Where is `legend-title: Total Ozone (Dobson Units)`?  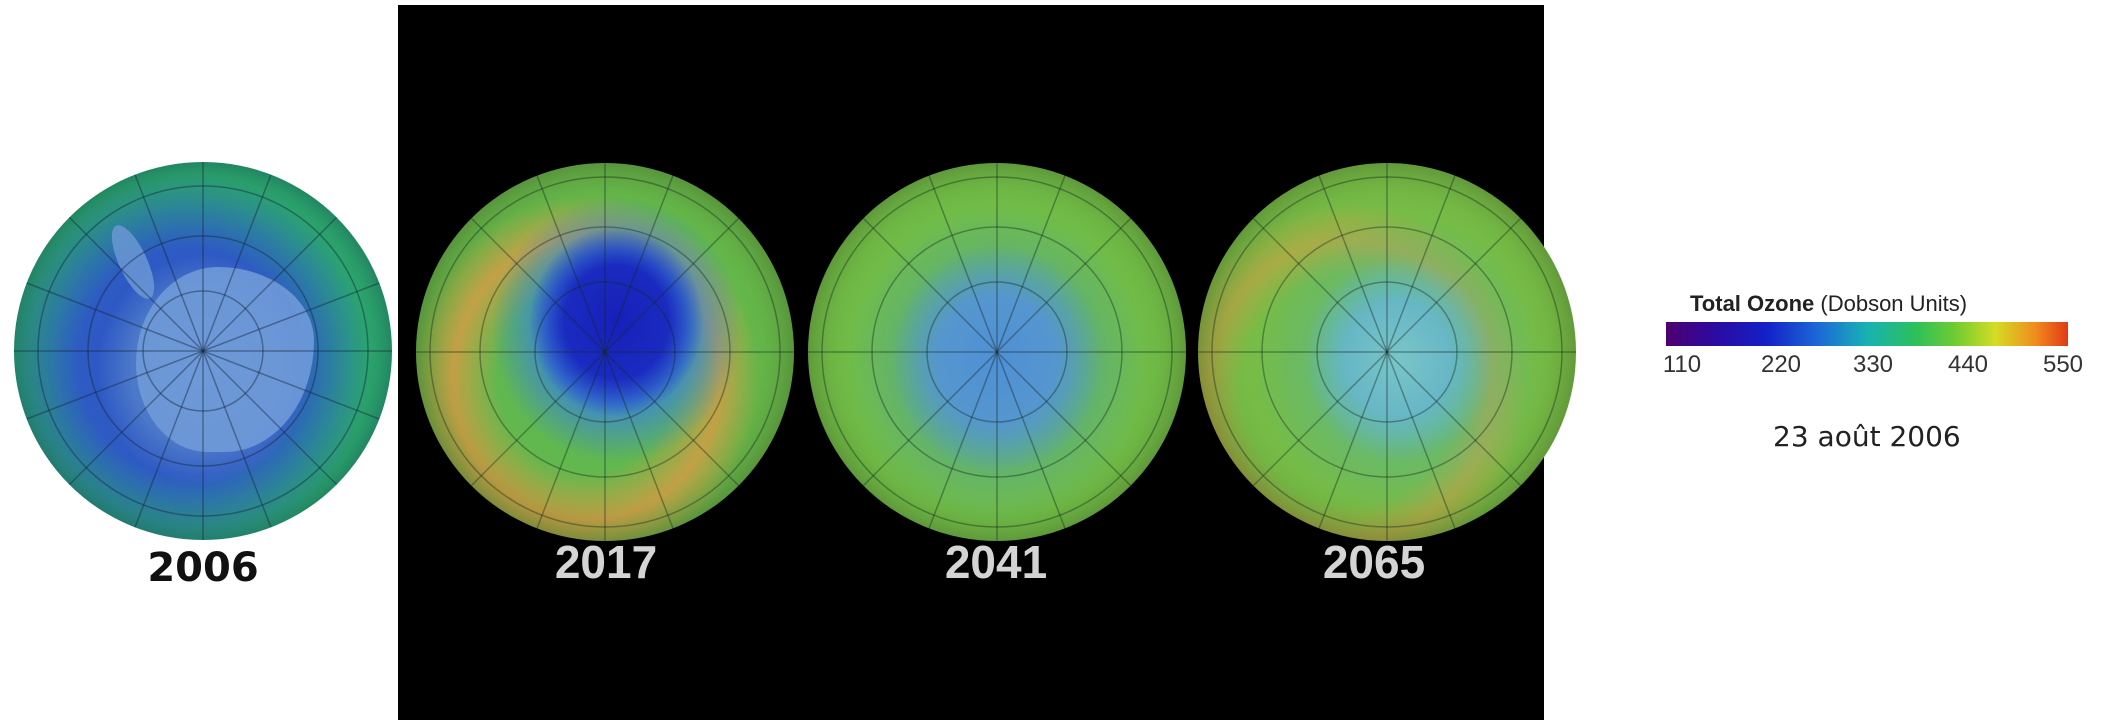
legend-title: Total Ozone (Dobson Units) is located at coordinates (1828, 304).